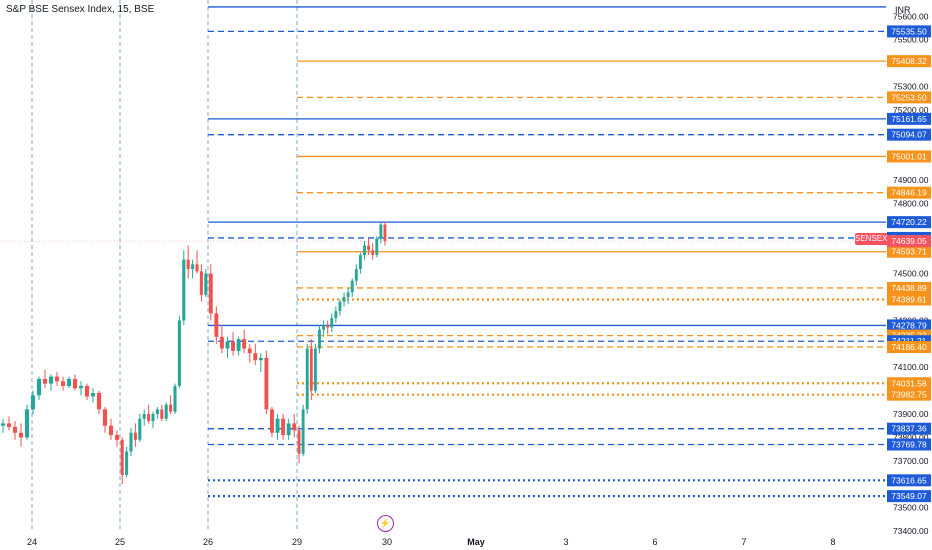 This screenshot has width=932, height=550. What do you see at coordinates (911, 86) in the screenshot?
I see `y-tick-label: 75300.00` at bounding box center [911, 86].